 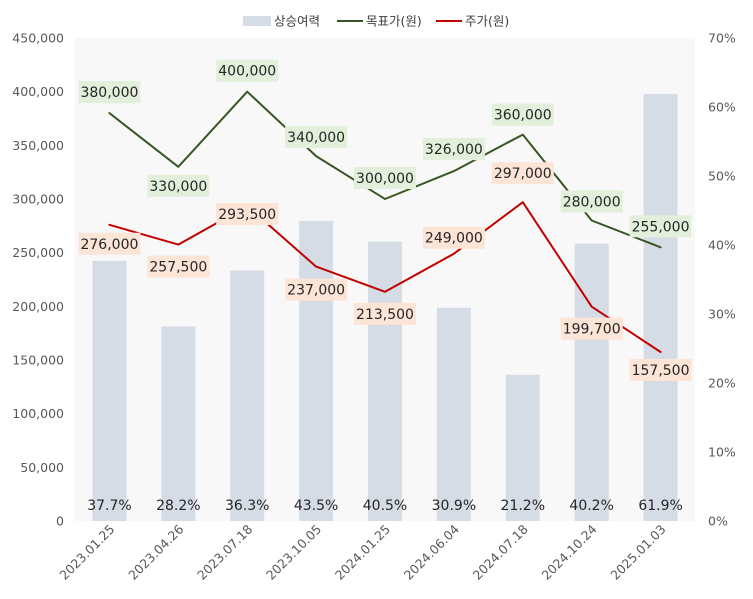 I want to click on right-tick-label: 10%, so click(x=722, y=452).